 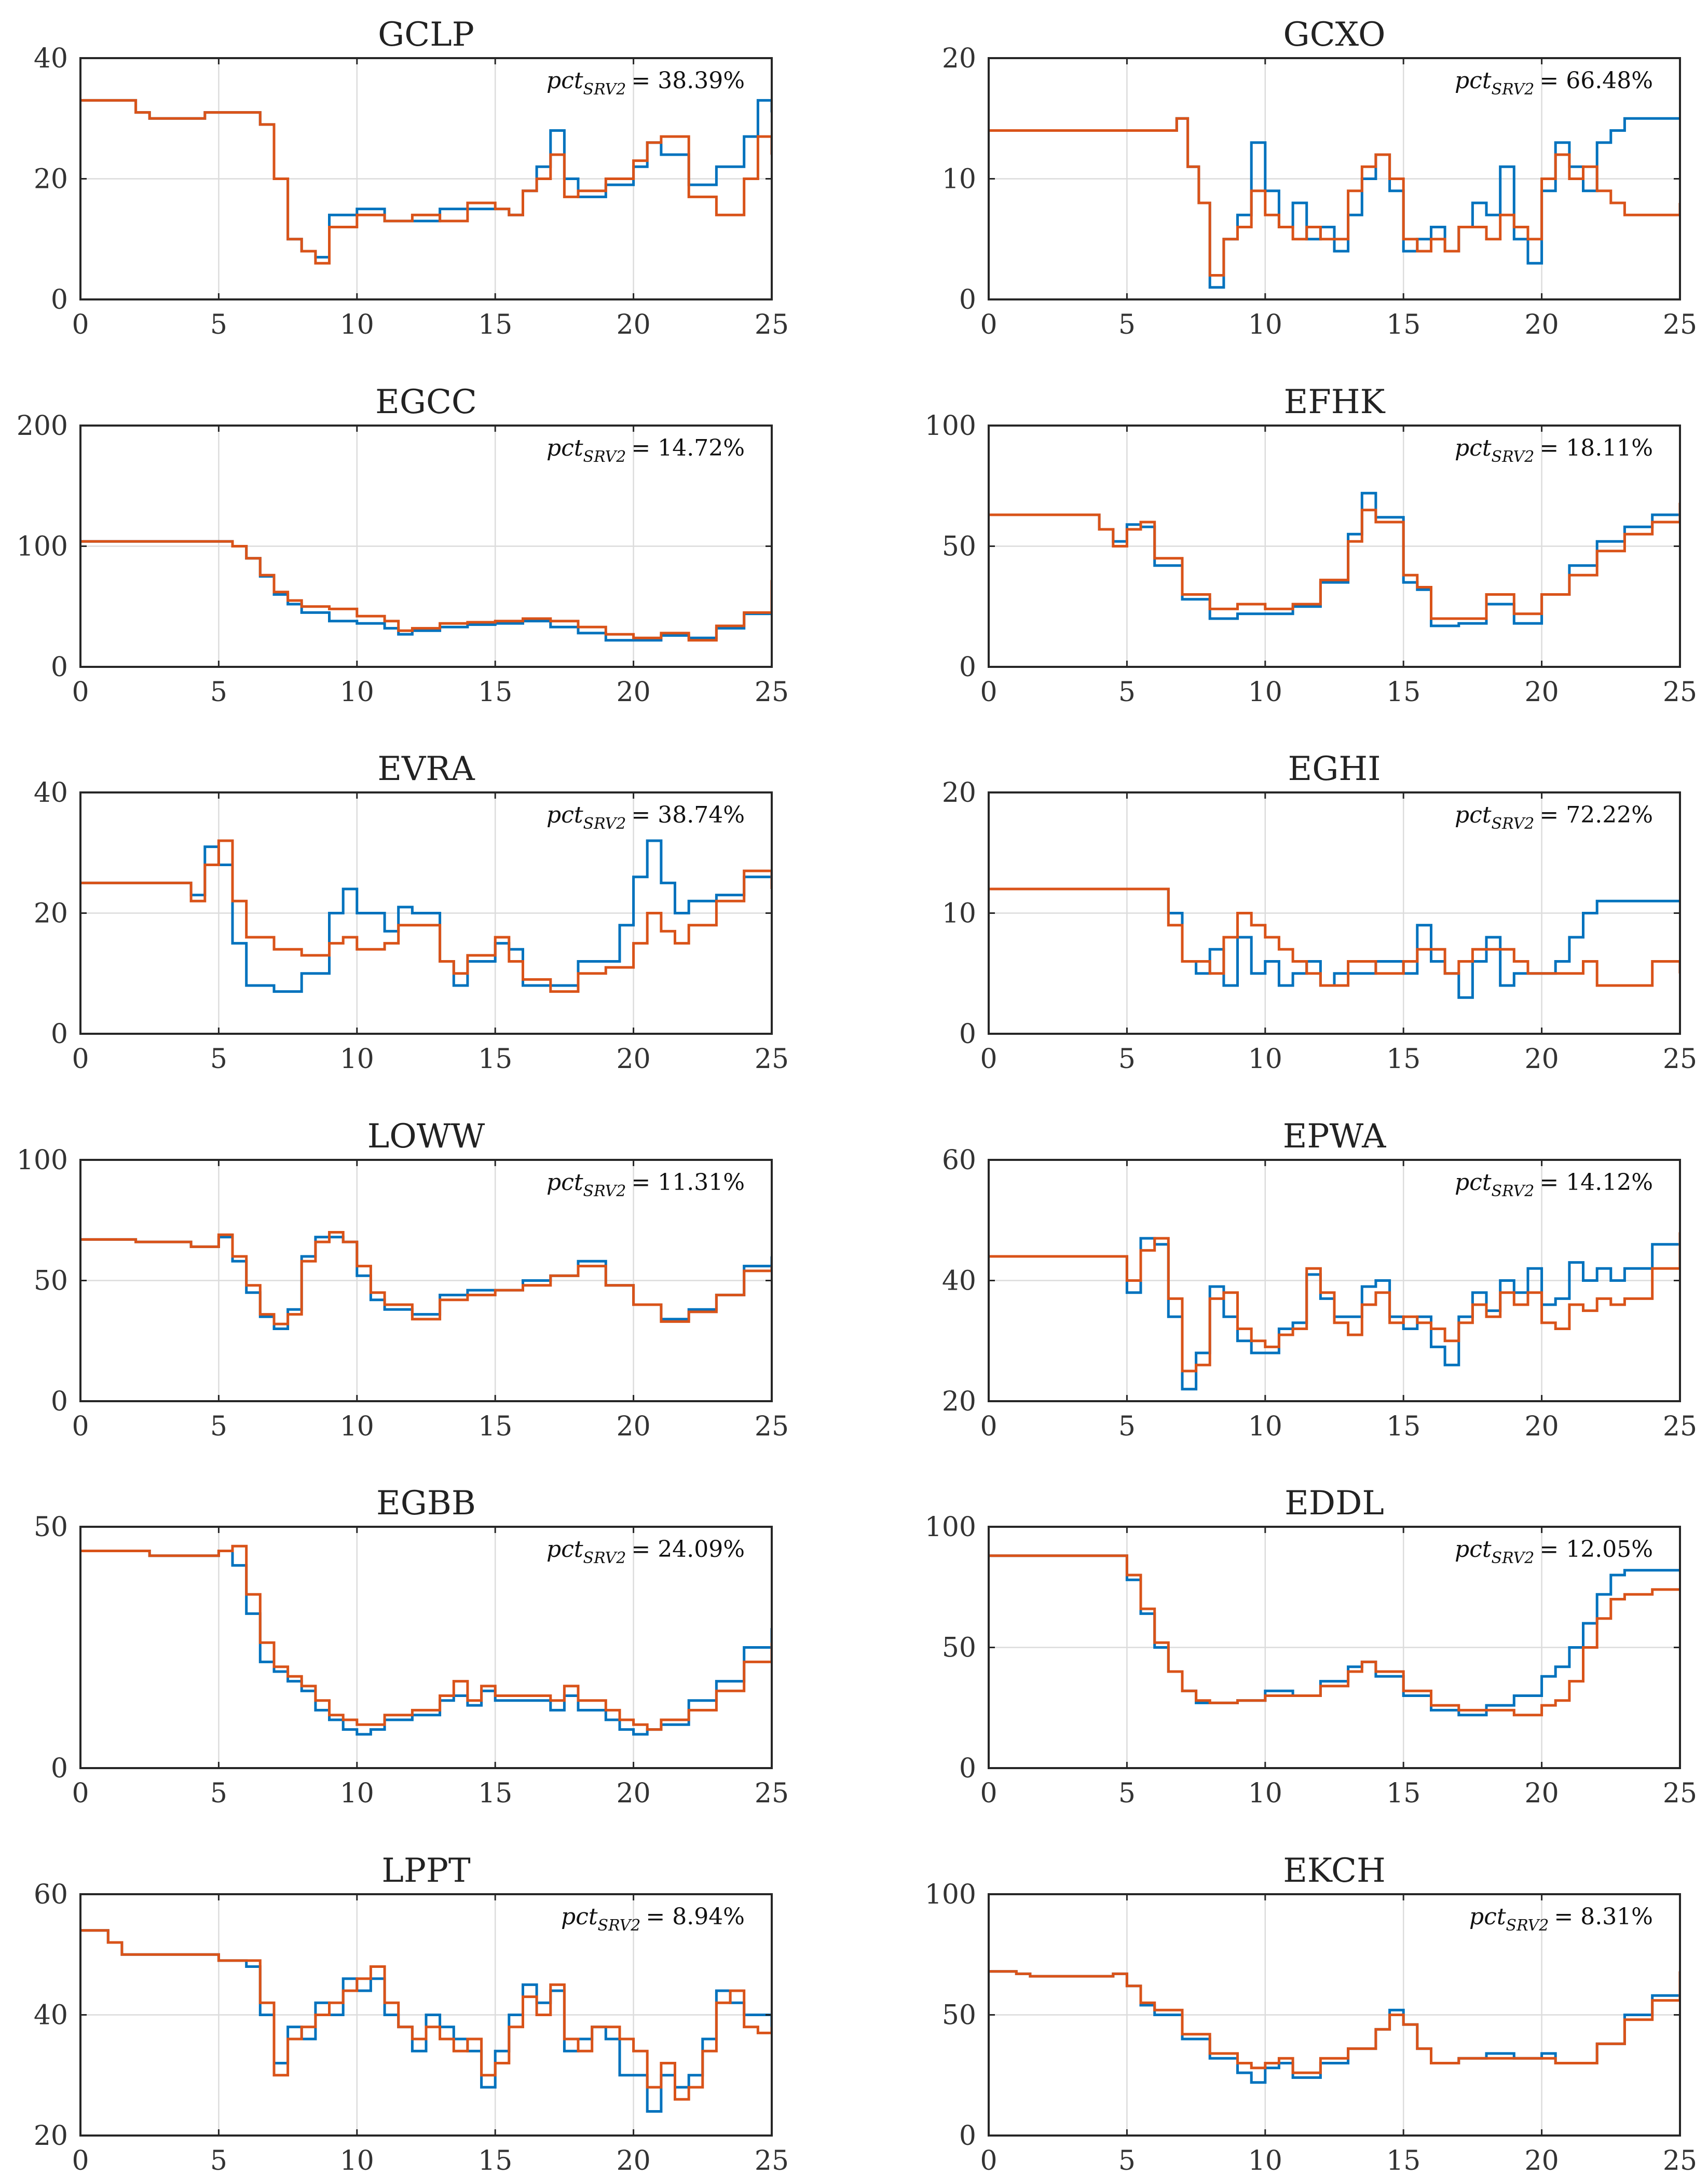 What do you see at coordinates (1596, 1183) in the screenshot?
I see `annotation-value: = 14.12%` at bounding box center [1596, 1183].